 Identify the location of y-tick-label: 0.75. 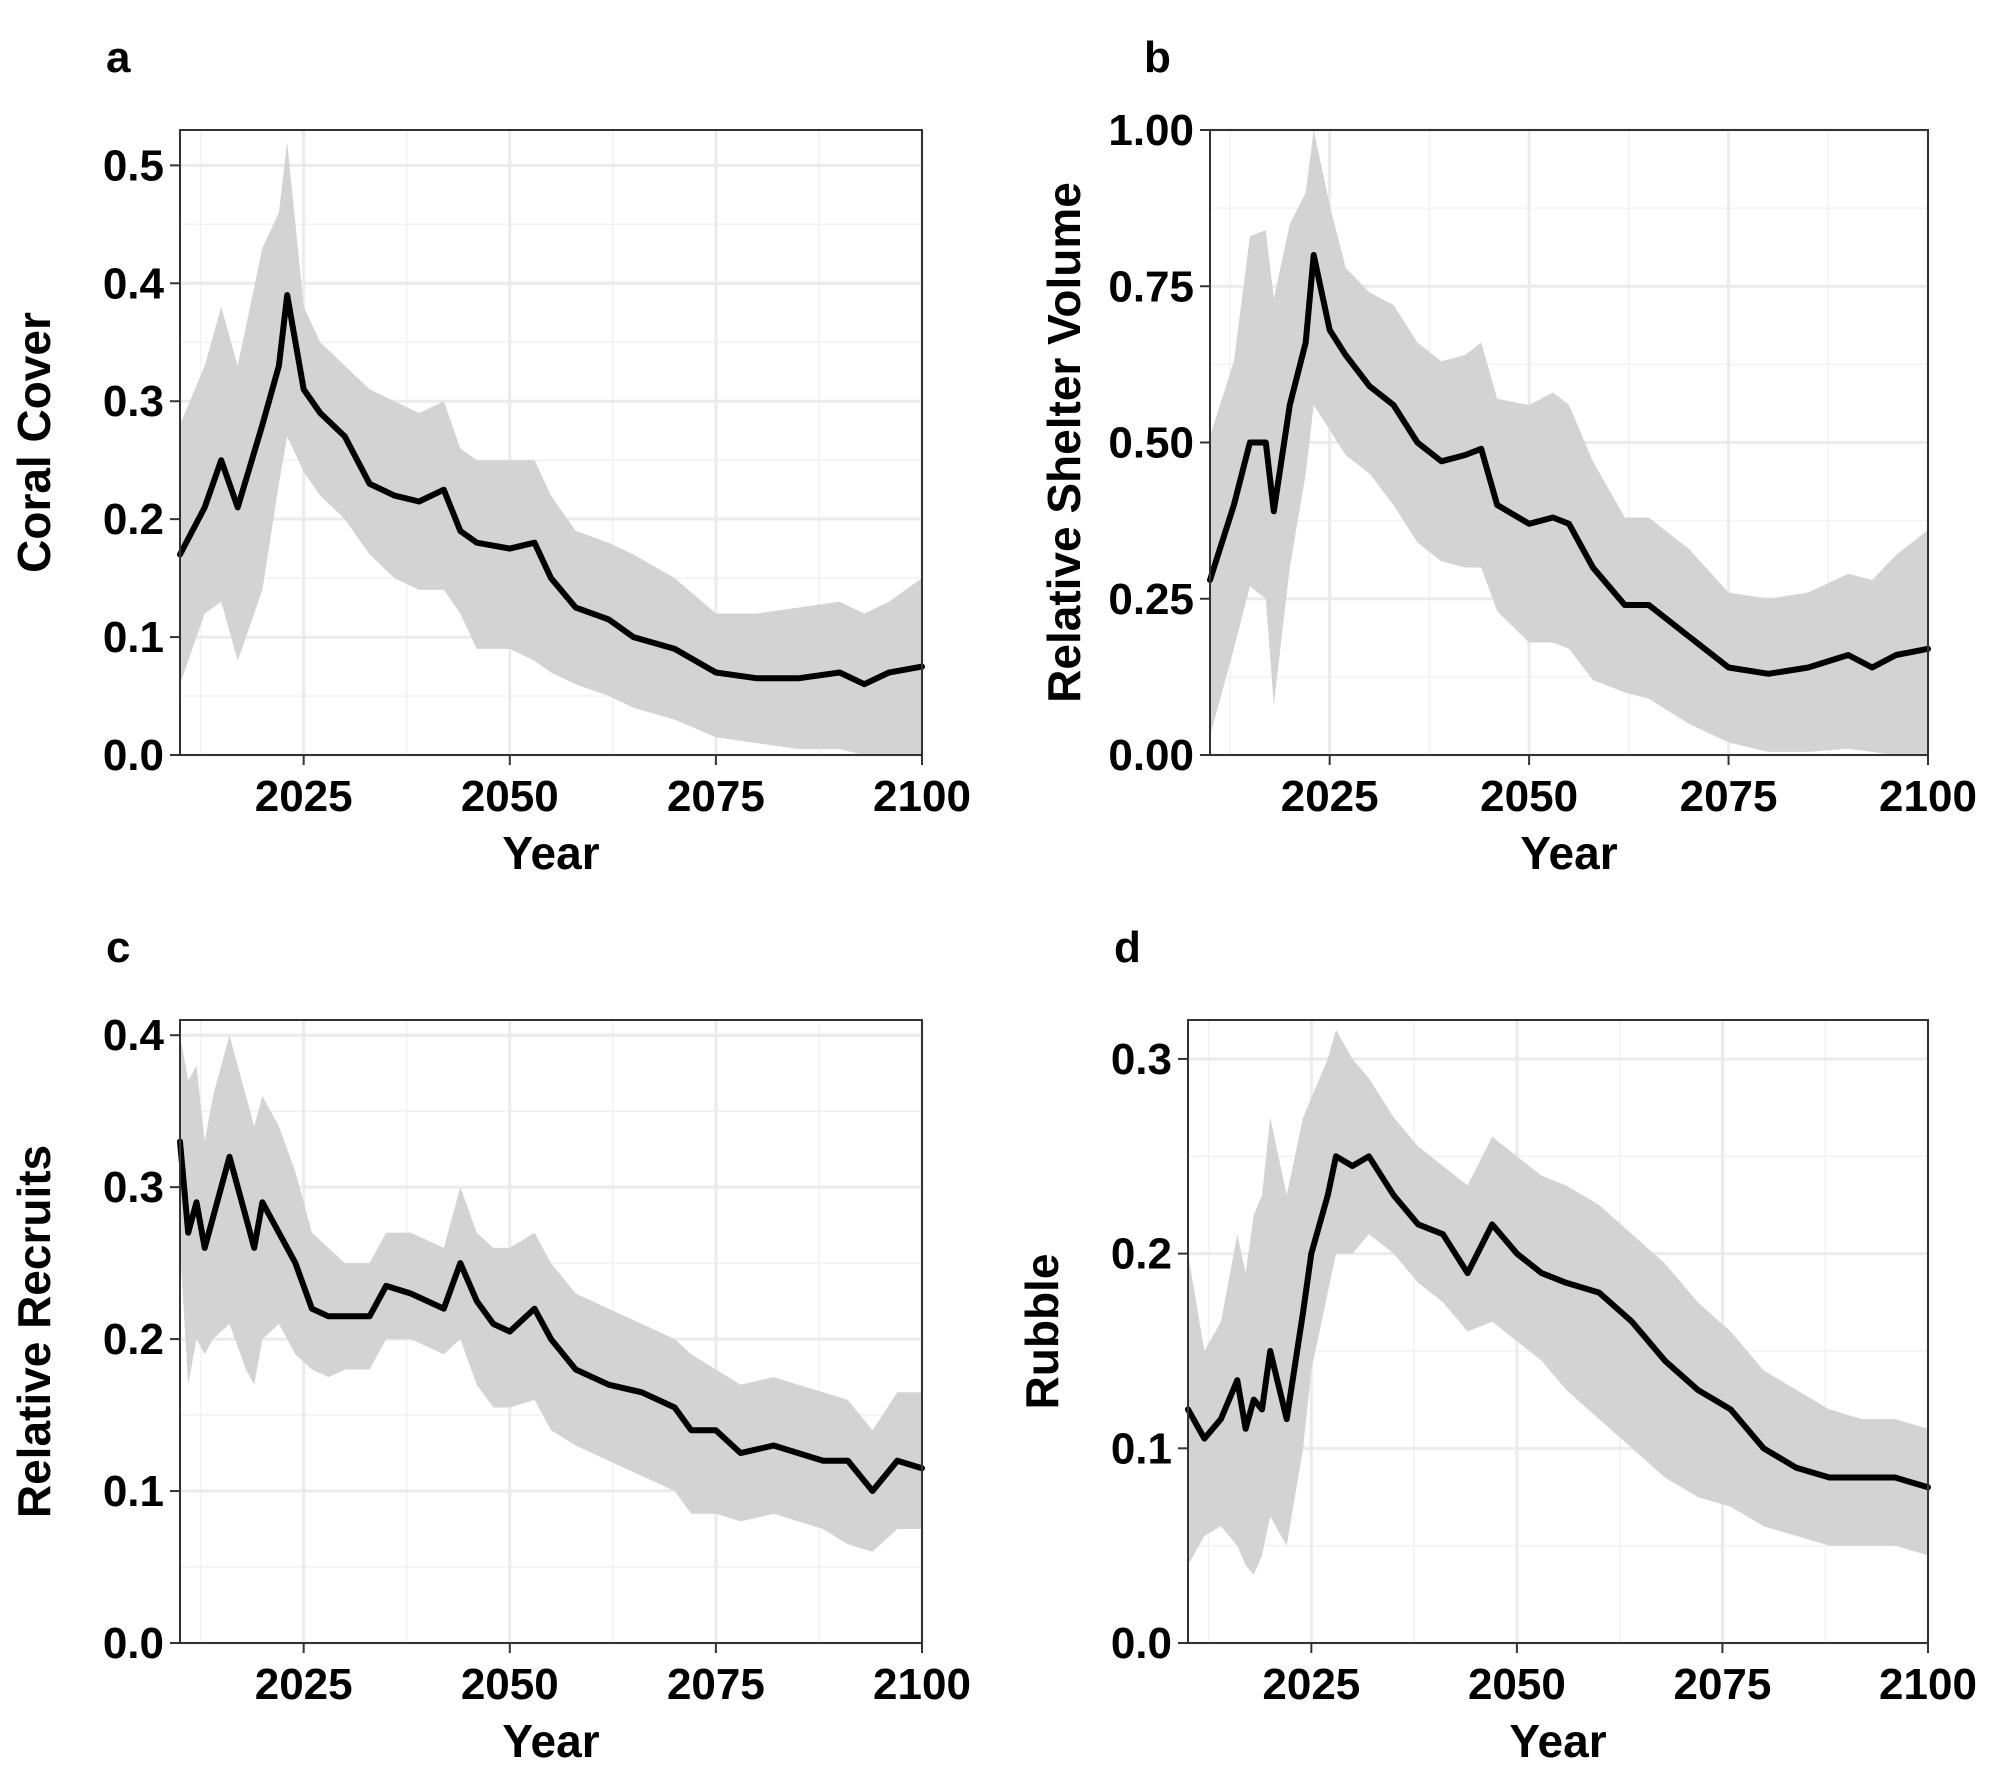
(1151, 286).